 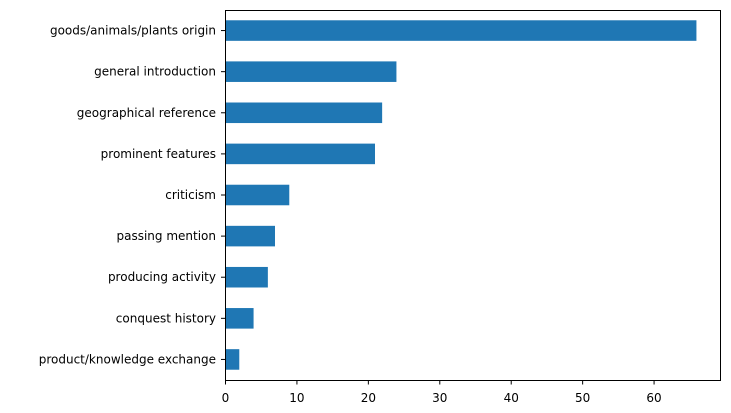 What do you see at coordinates (368, 398) in the screenshot?
I see `x-tick-label: 20` at bounding box center [368, 398].